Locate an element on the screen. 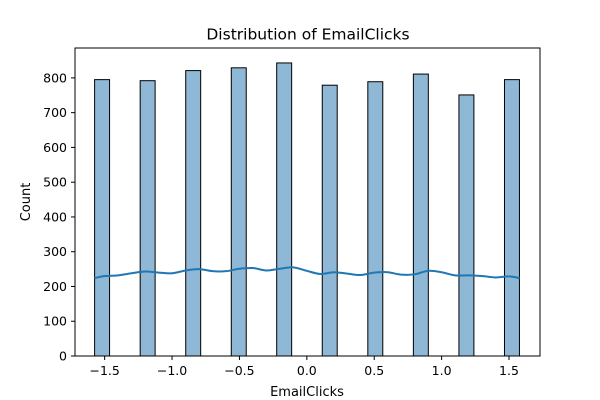 The height and width of the screenshot is (400, 600). y-tick-label: 700 is located at coordinates (55, 112).